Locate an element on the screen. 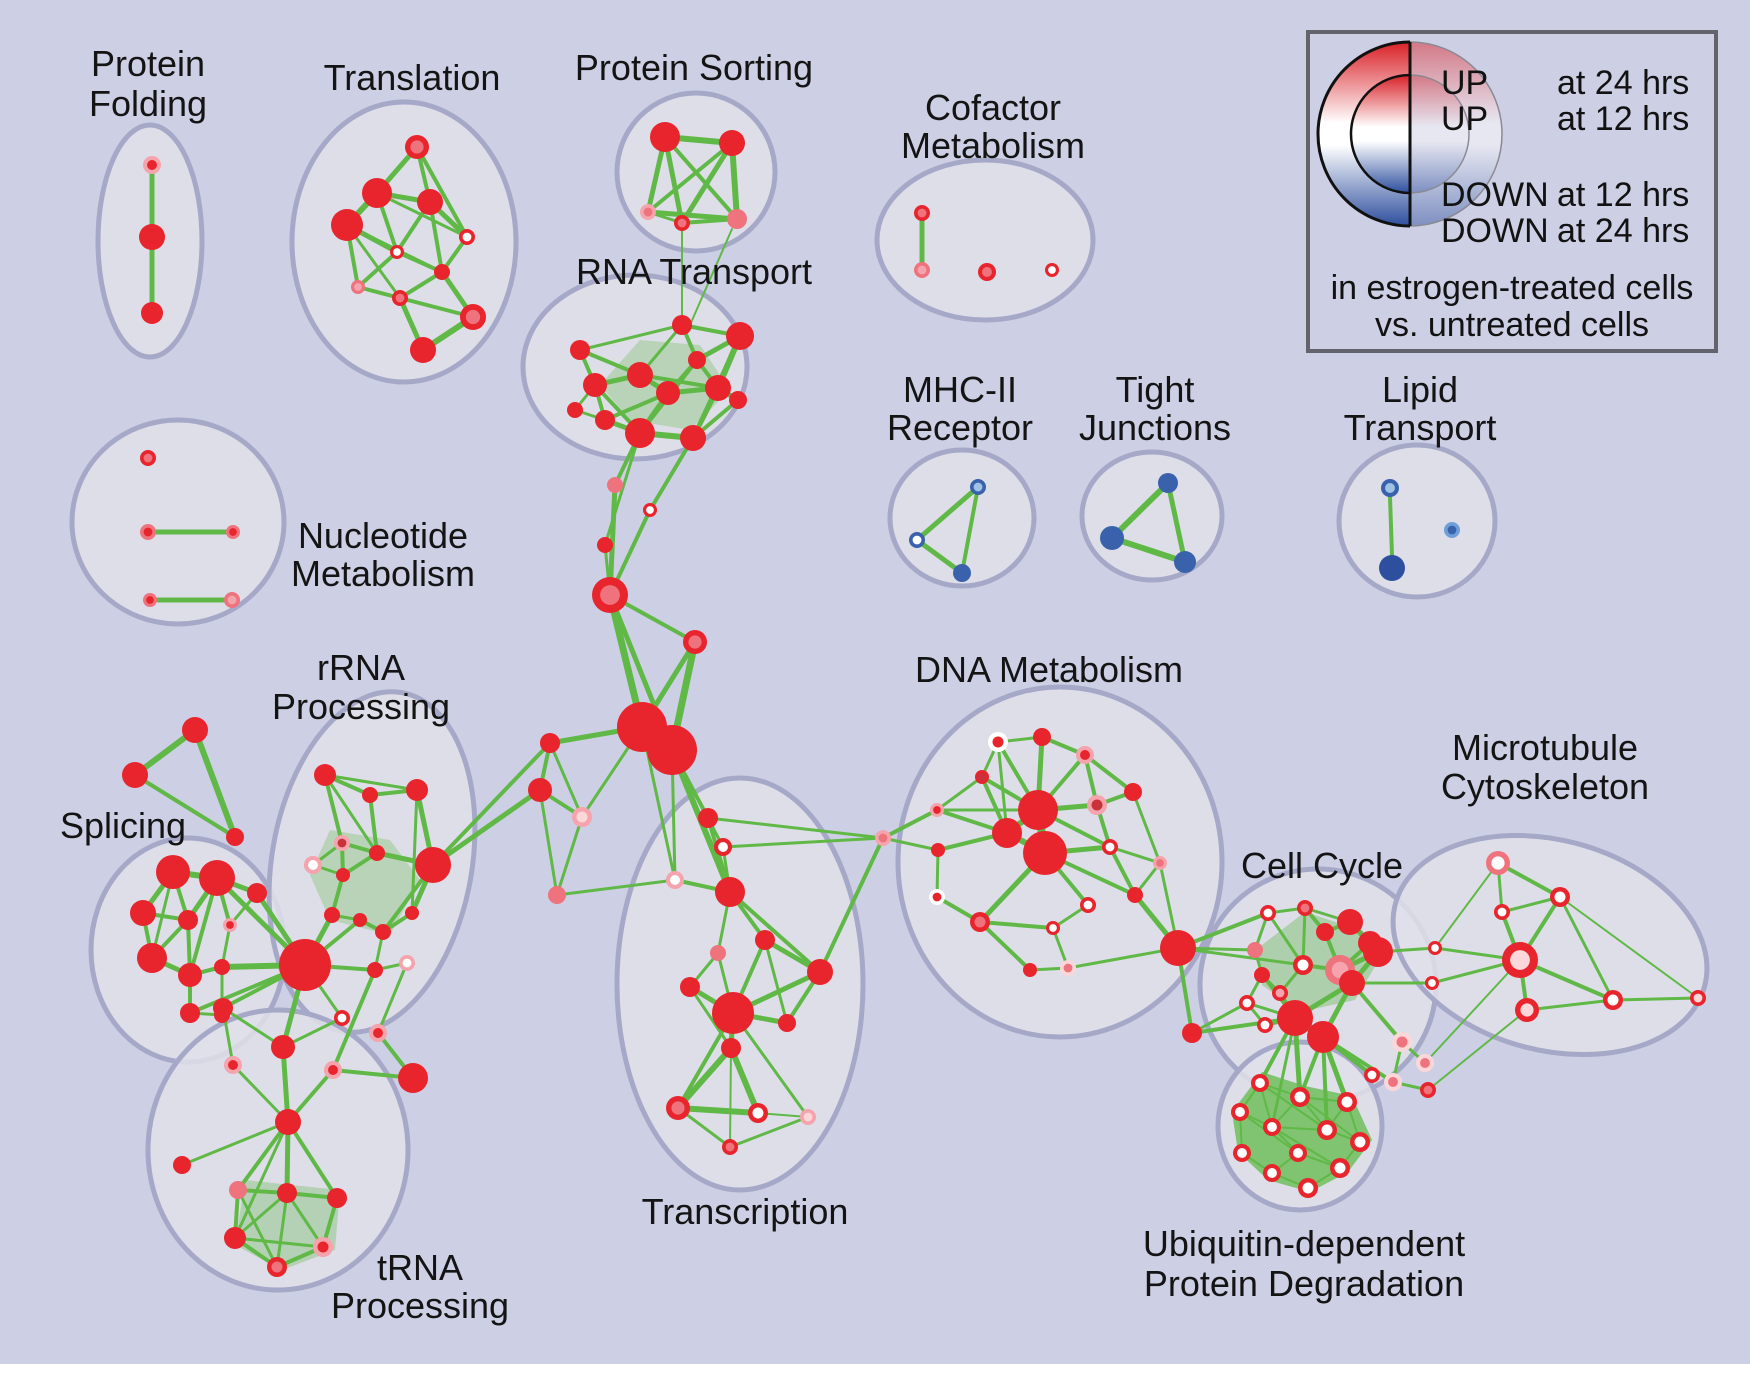 This screenshot has height=1376, width=1750. legend-right-arc is located at coordinates (1456, 134).